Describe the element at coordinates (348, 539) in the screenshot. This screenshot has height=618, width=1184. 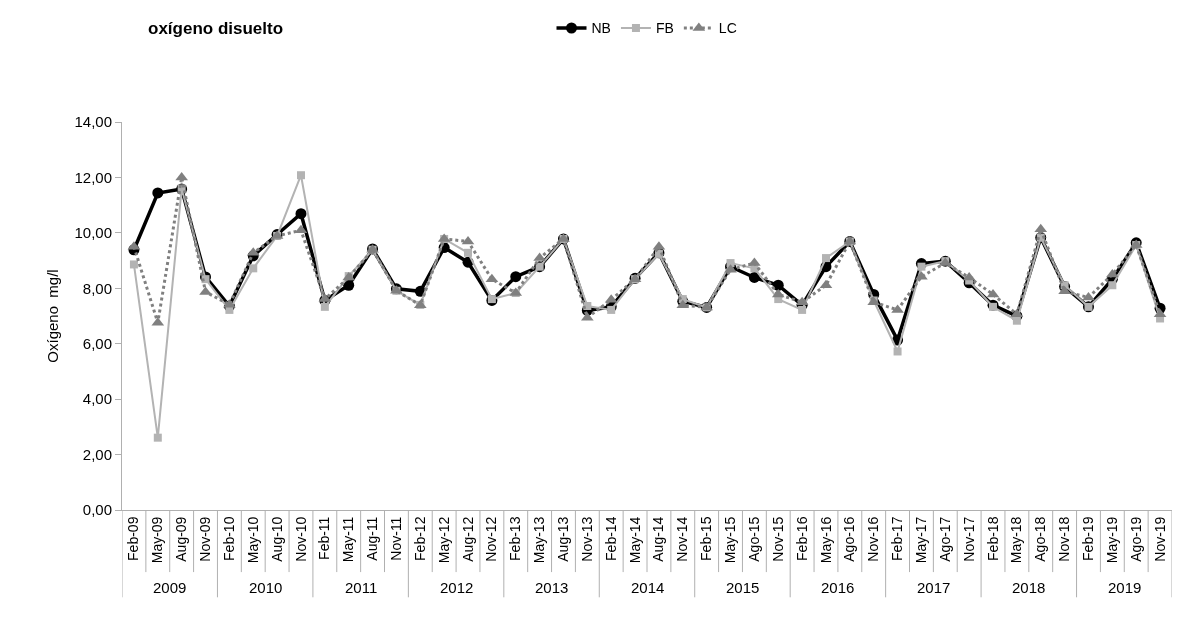
I see `x-tick-label: May-11` at that location.